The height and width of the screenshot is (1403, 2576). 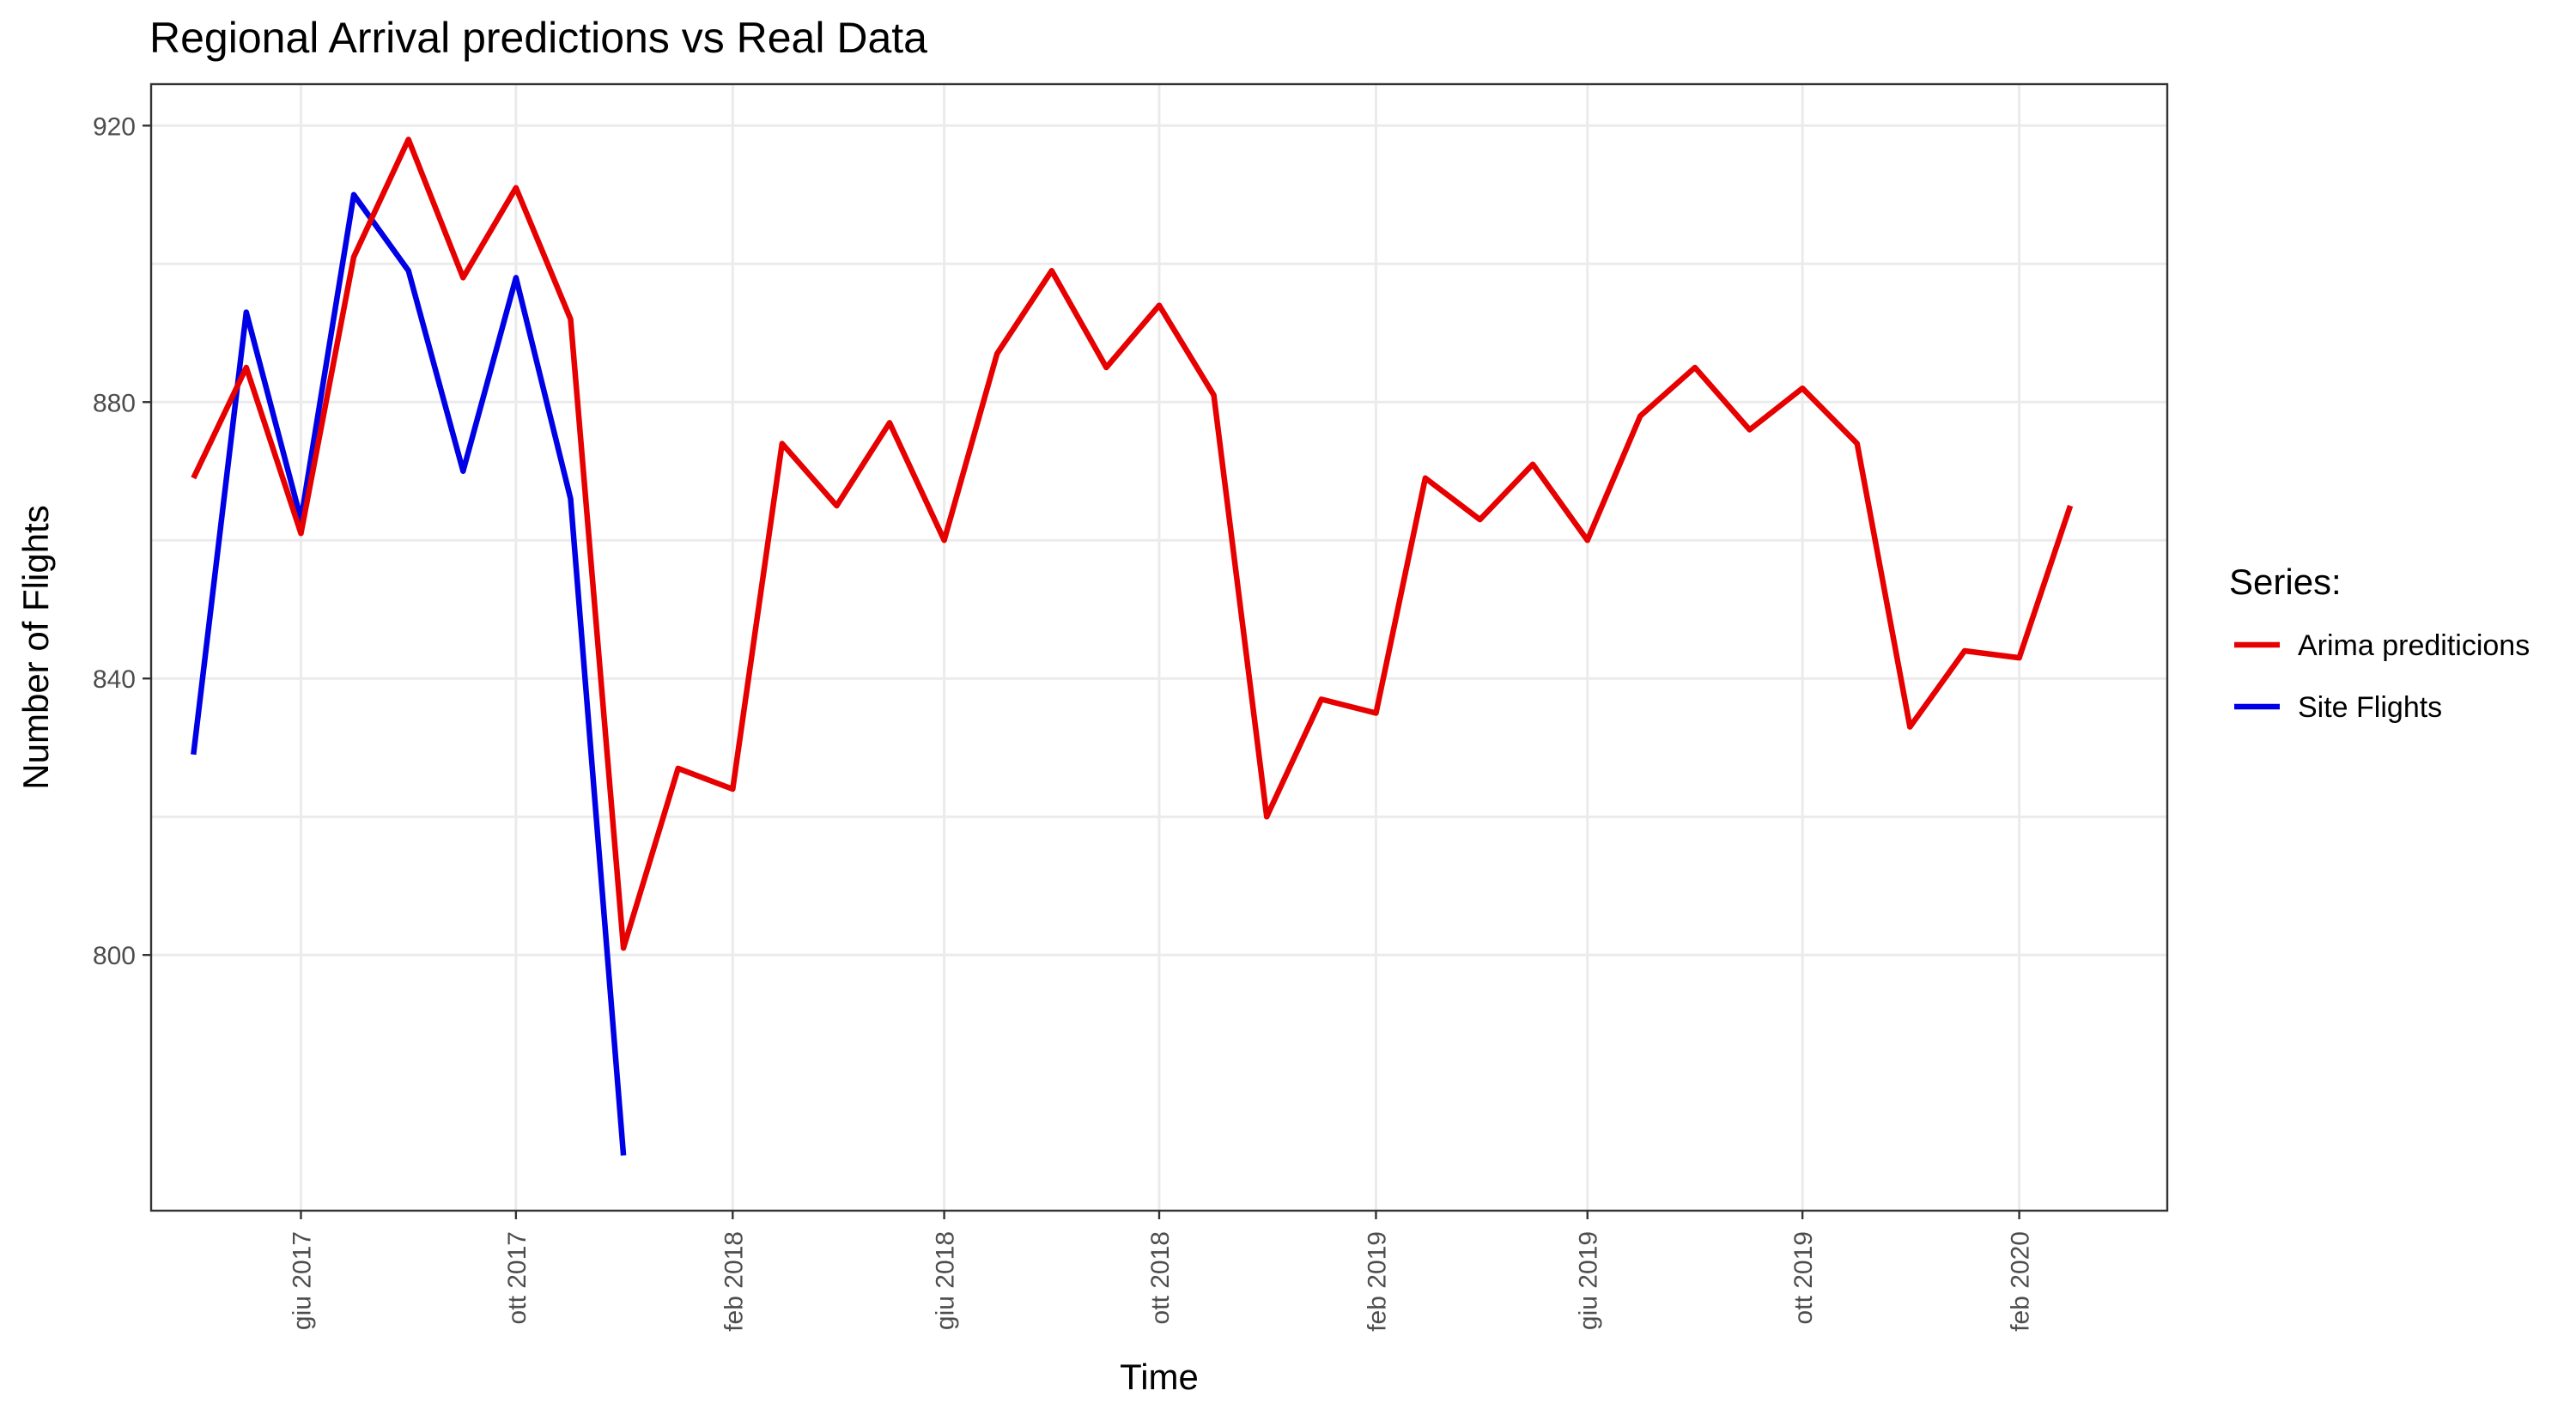 What do you see at coordinates (517, 1277) in the screenshot?
I see `x-tick-label: ott 2017` at bounding box center [517, 1277].